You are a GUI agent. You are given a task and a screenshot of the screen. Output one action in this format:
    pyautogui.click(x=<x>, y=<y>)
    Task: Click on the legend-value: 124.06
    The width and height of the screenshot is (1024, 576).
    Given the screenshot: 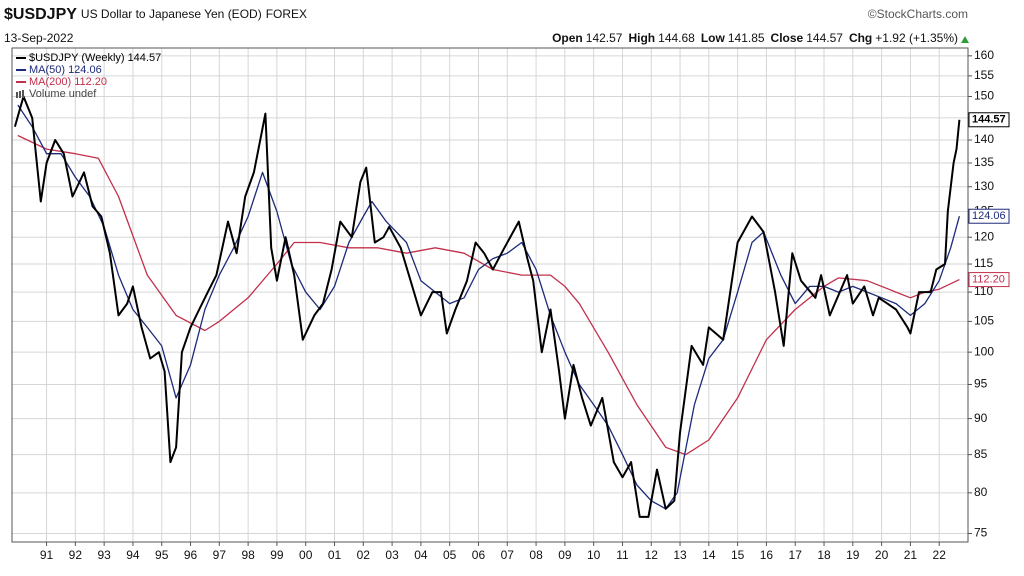 What is the action you would take?
    pyautogui.click(x=85, y=70)
    